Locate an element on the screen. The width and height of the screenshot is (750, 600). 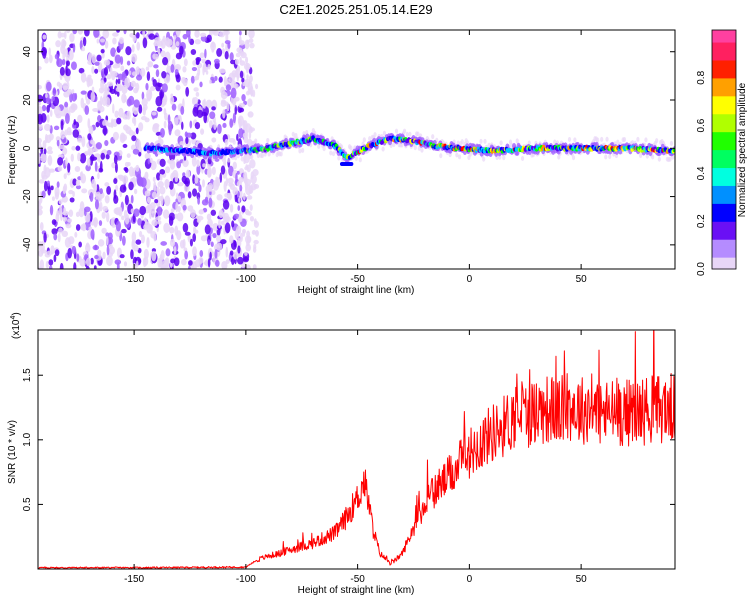
snr-y-scale-close: ) is located at coordinates (16, 313).